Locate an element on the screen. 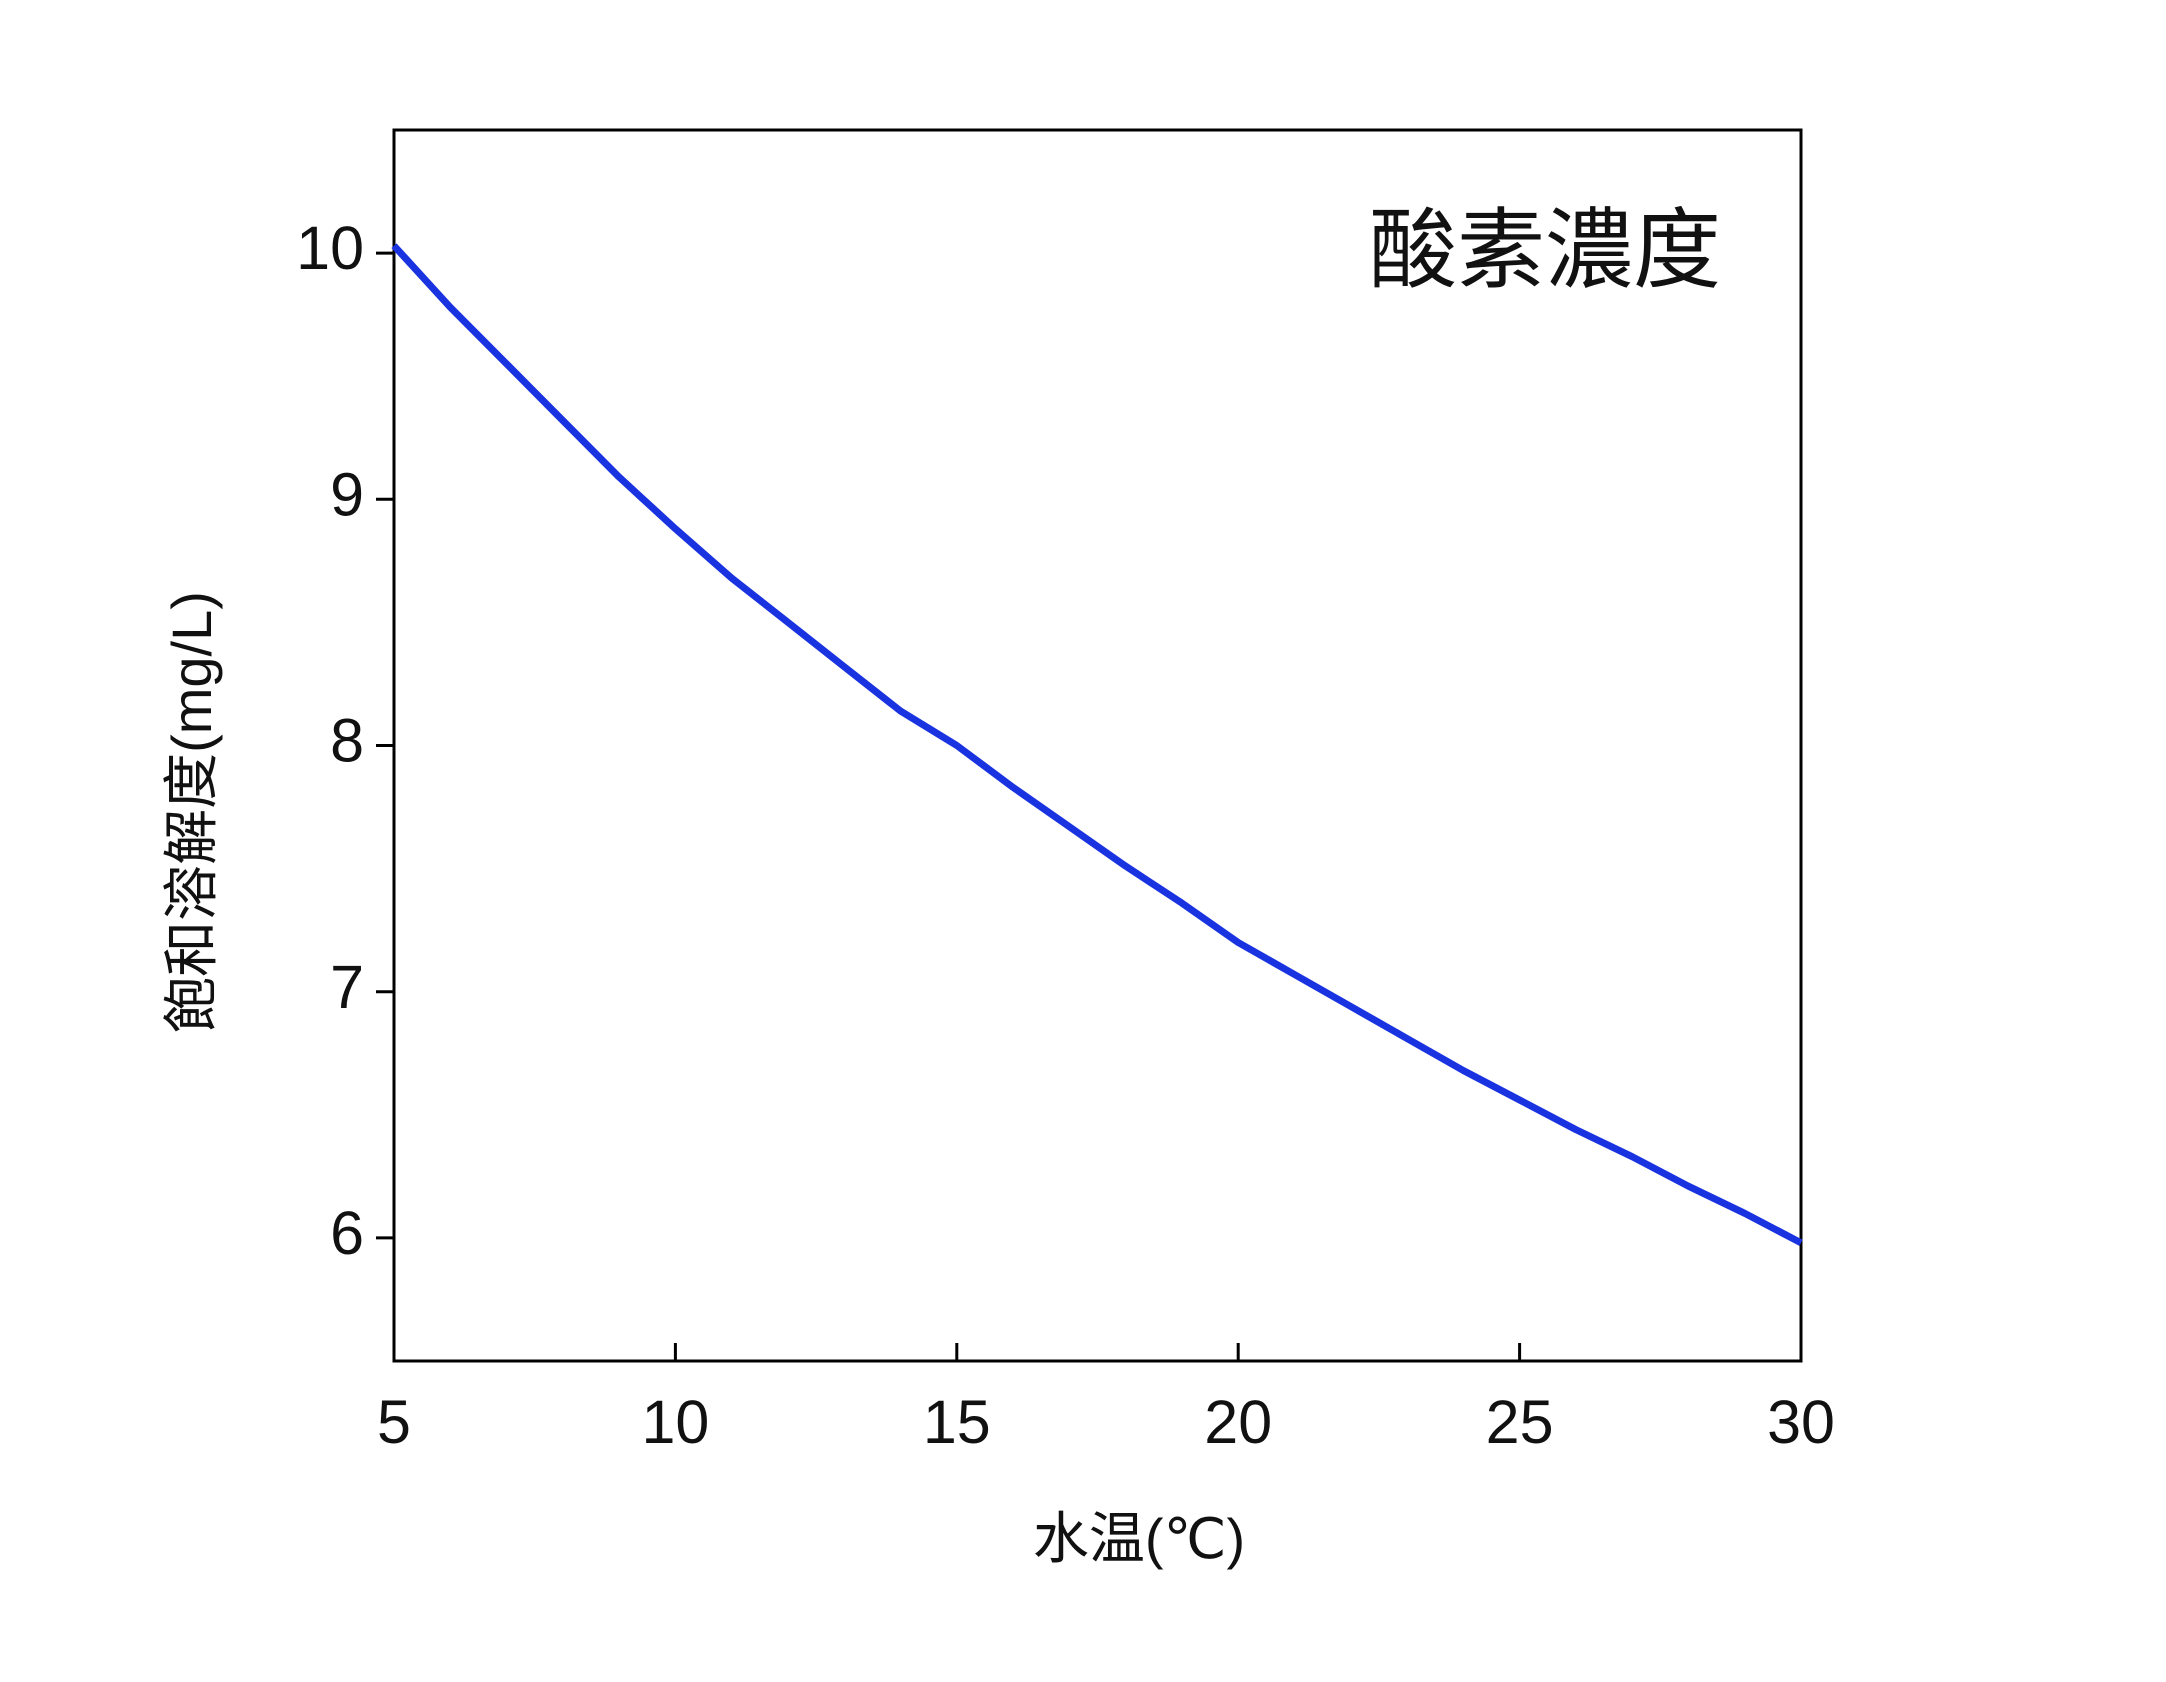 The width and height of the screenshot is (2166, 1682). x-tick-label: 15 is located at coordinates (957, 1422).